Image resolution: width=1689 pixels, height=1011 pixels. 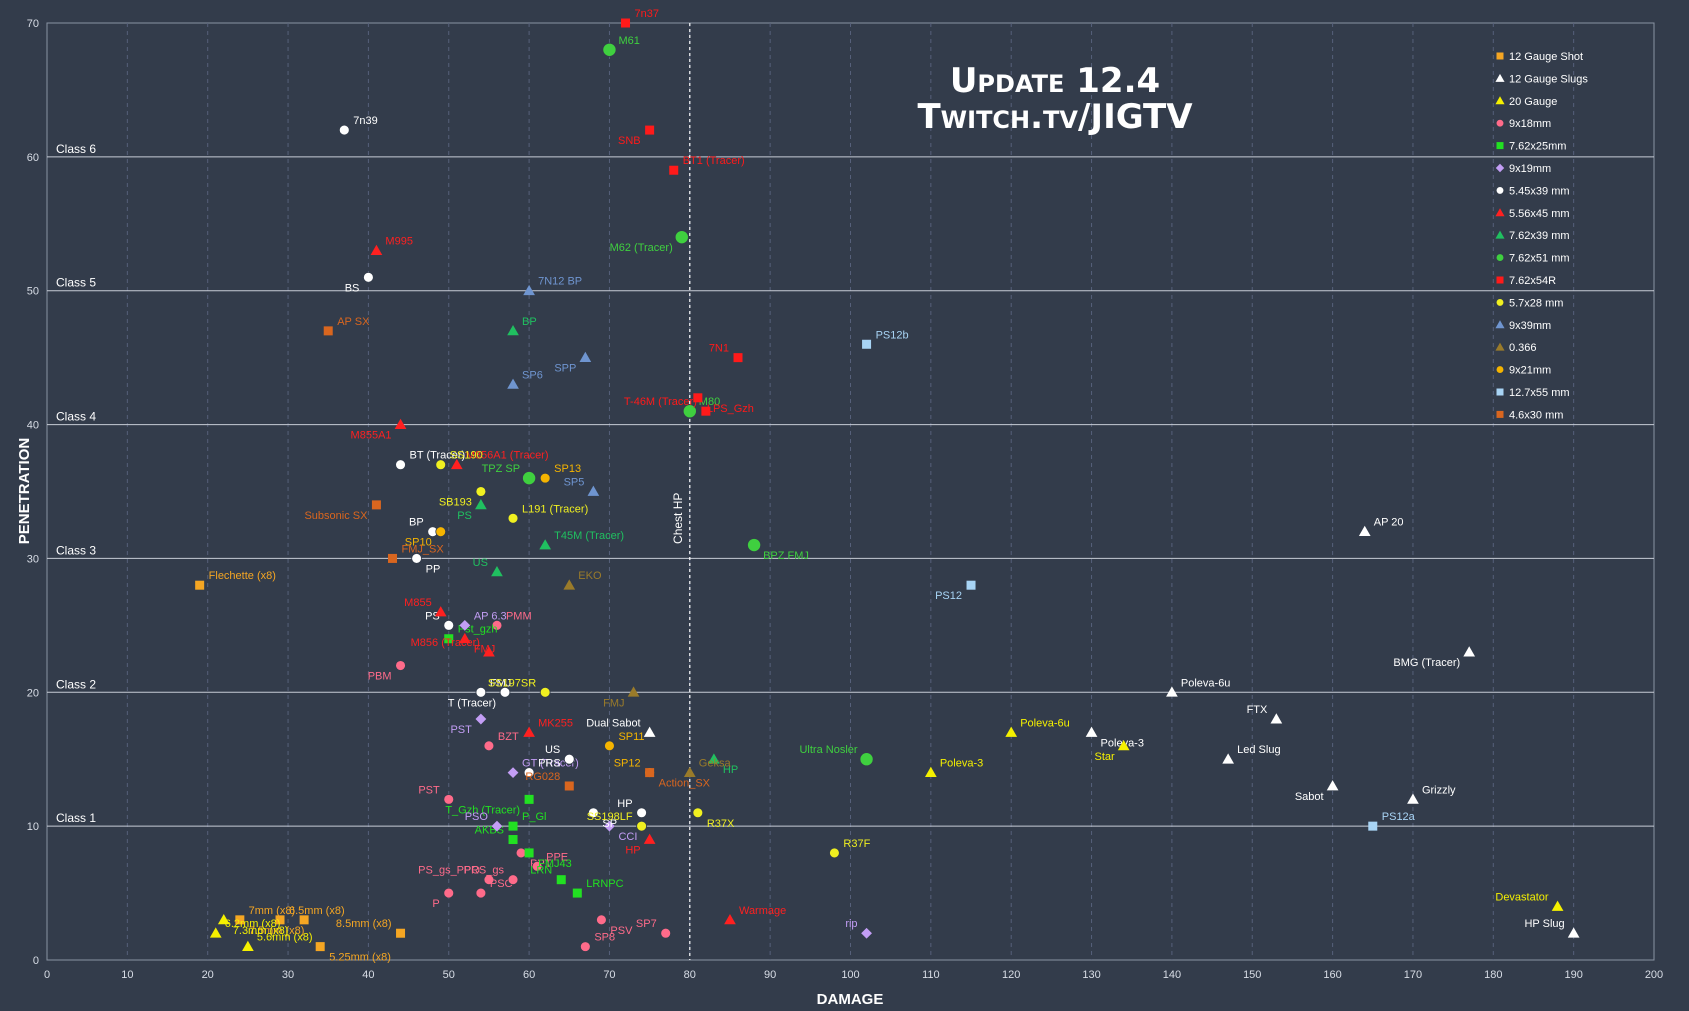 I want to click on data-label: Dual Sabot, so click(x=613, y=723).